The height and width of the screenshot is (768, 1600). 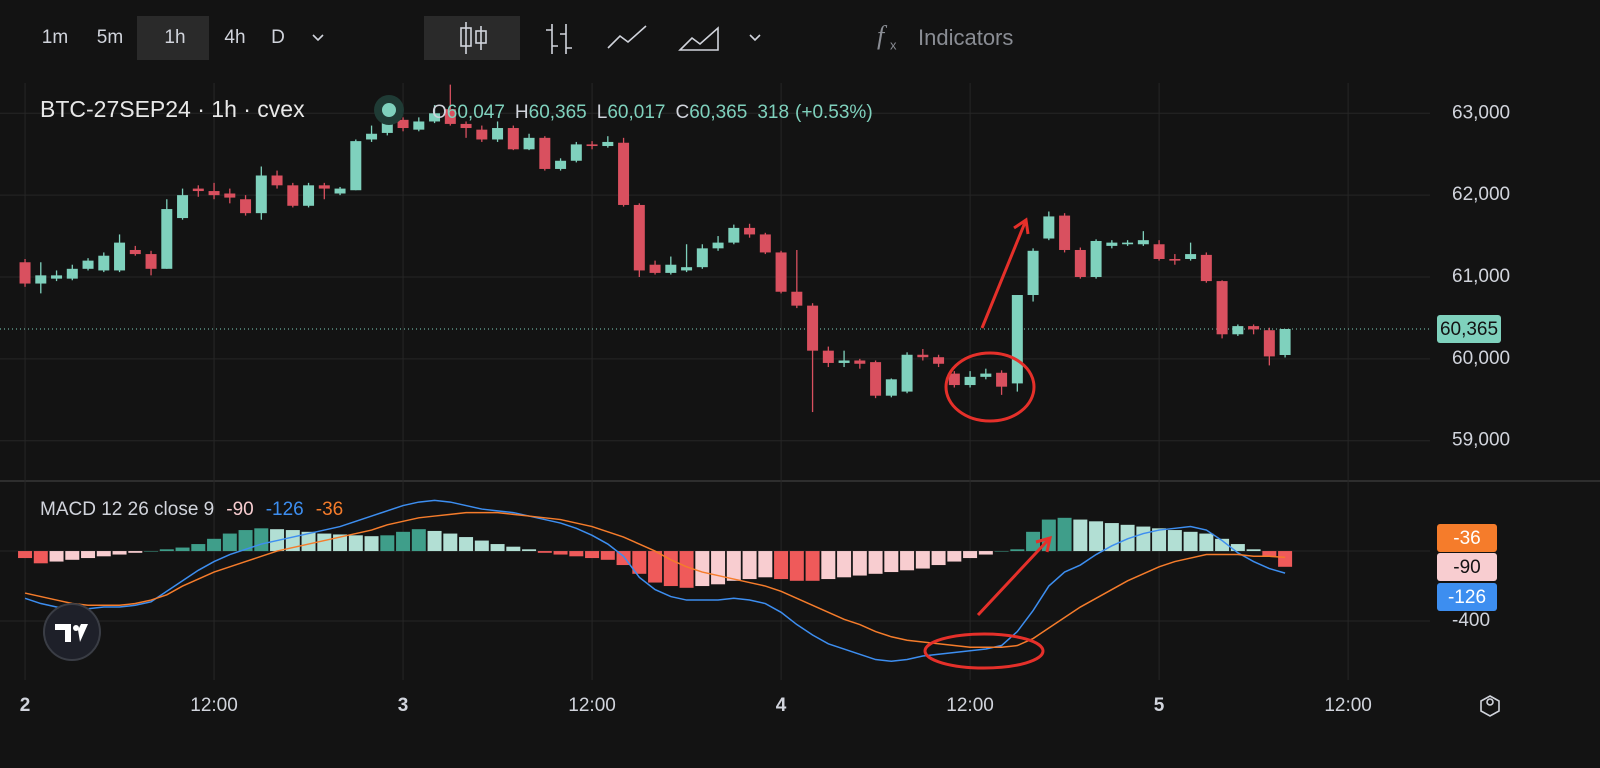 What do you see at coordinates (1466, 538) in the screenshot?
I see `value-badge-label: -36` at bounding box center [1466, 538].